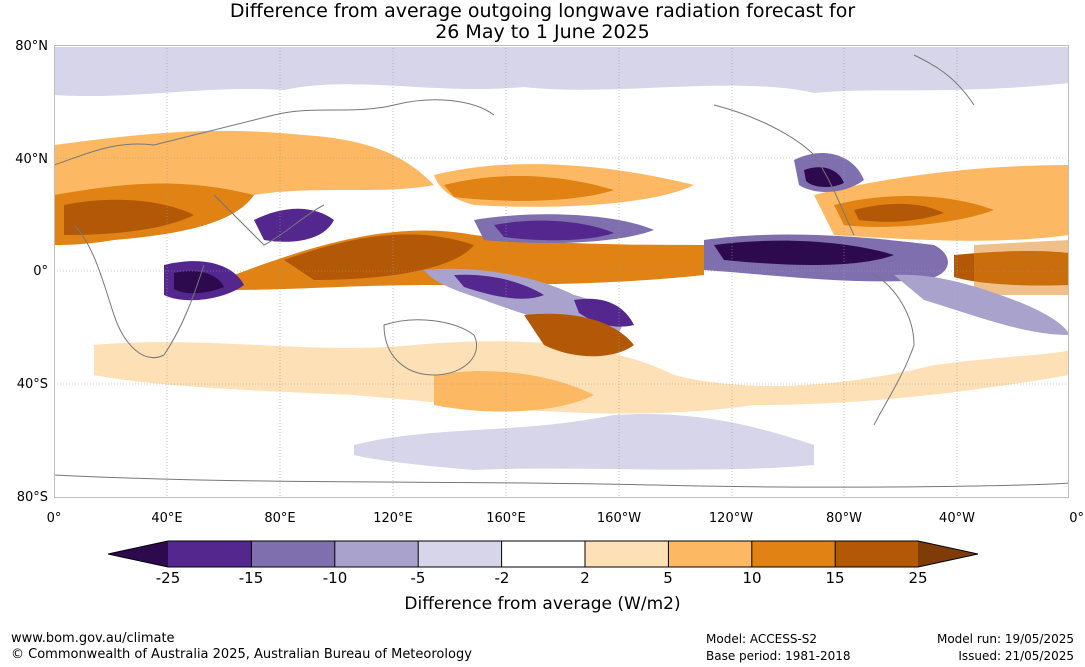 This screenshot has height=667, width=1085. Describe the element at coordinates (514, 391) in the screenshot. I see `tasman-orange` at that location.